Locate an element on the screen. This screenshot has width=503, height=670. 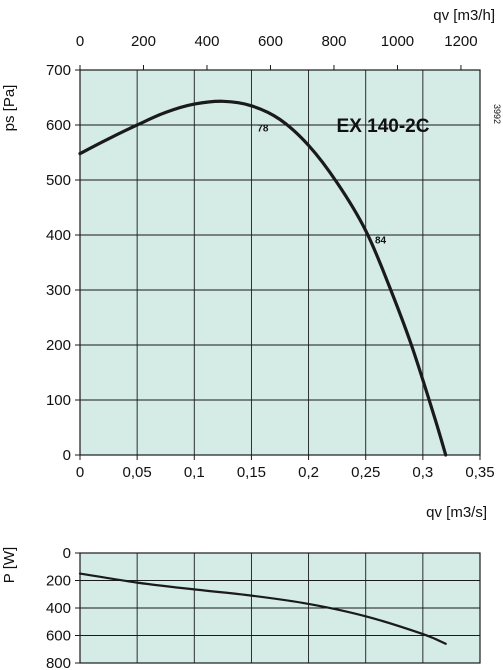
y-tick-label: 600 is located at coordinates (58, 125).